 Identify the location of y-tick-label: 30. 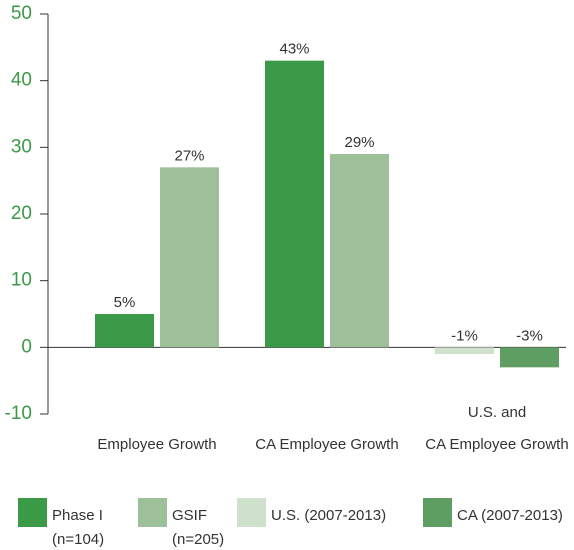
(21, 146).